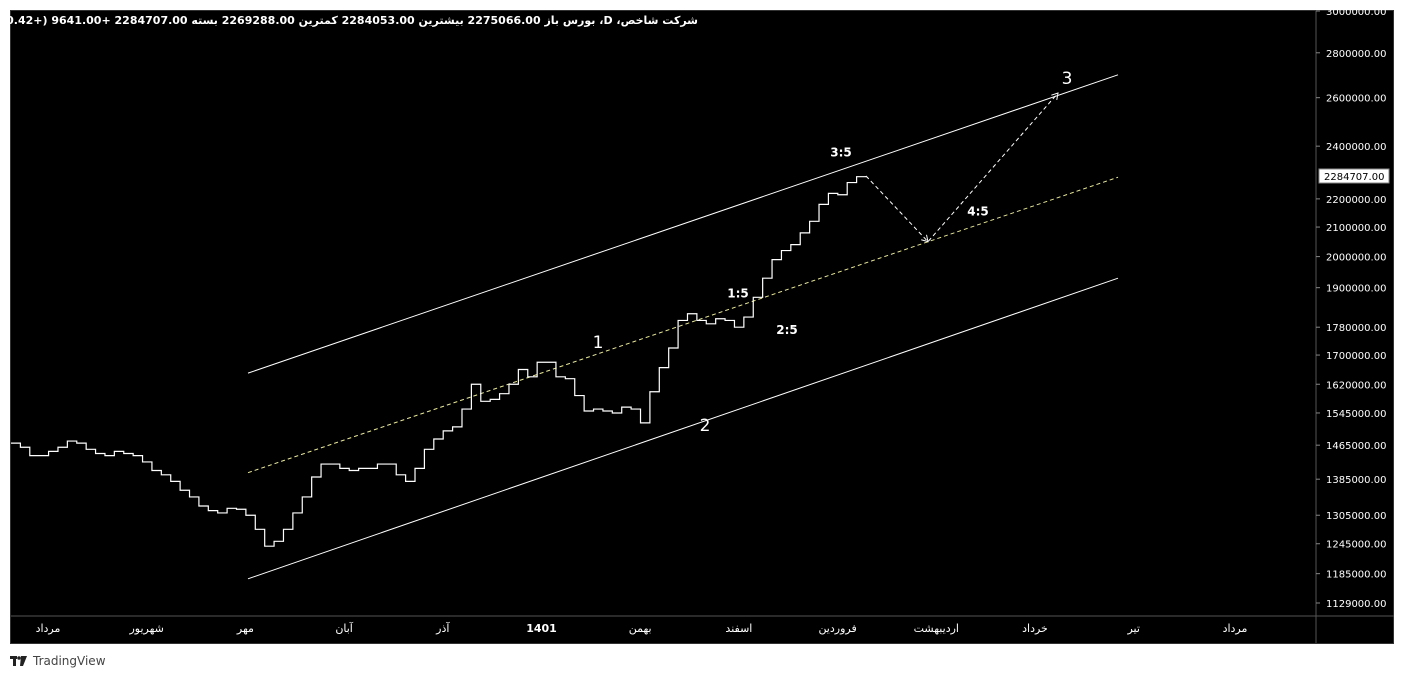  I want to click on x-tick-label: 1401, so click(541, 628).